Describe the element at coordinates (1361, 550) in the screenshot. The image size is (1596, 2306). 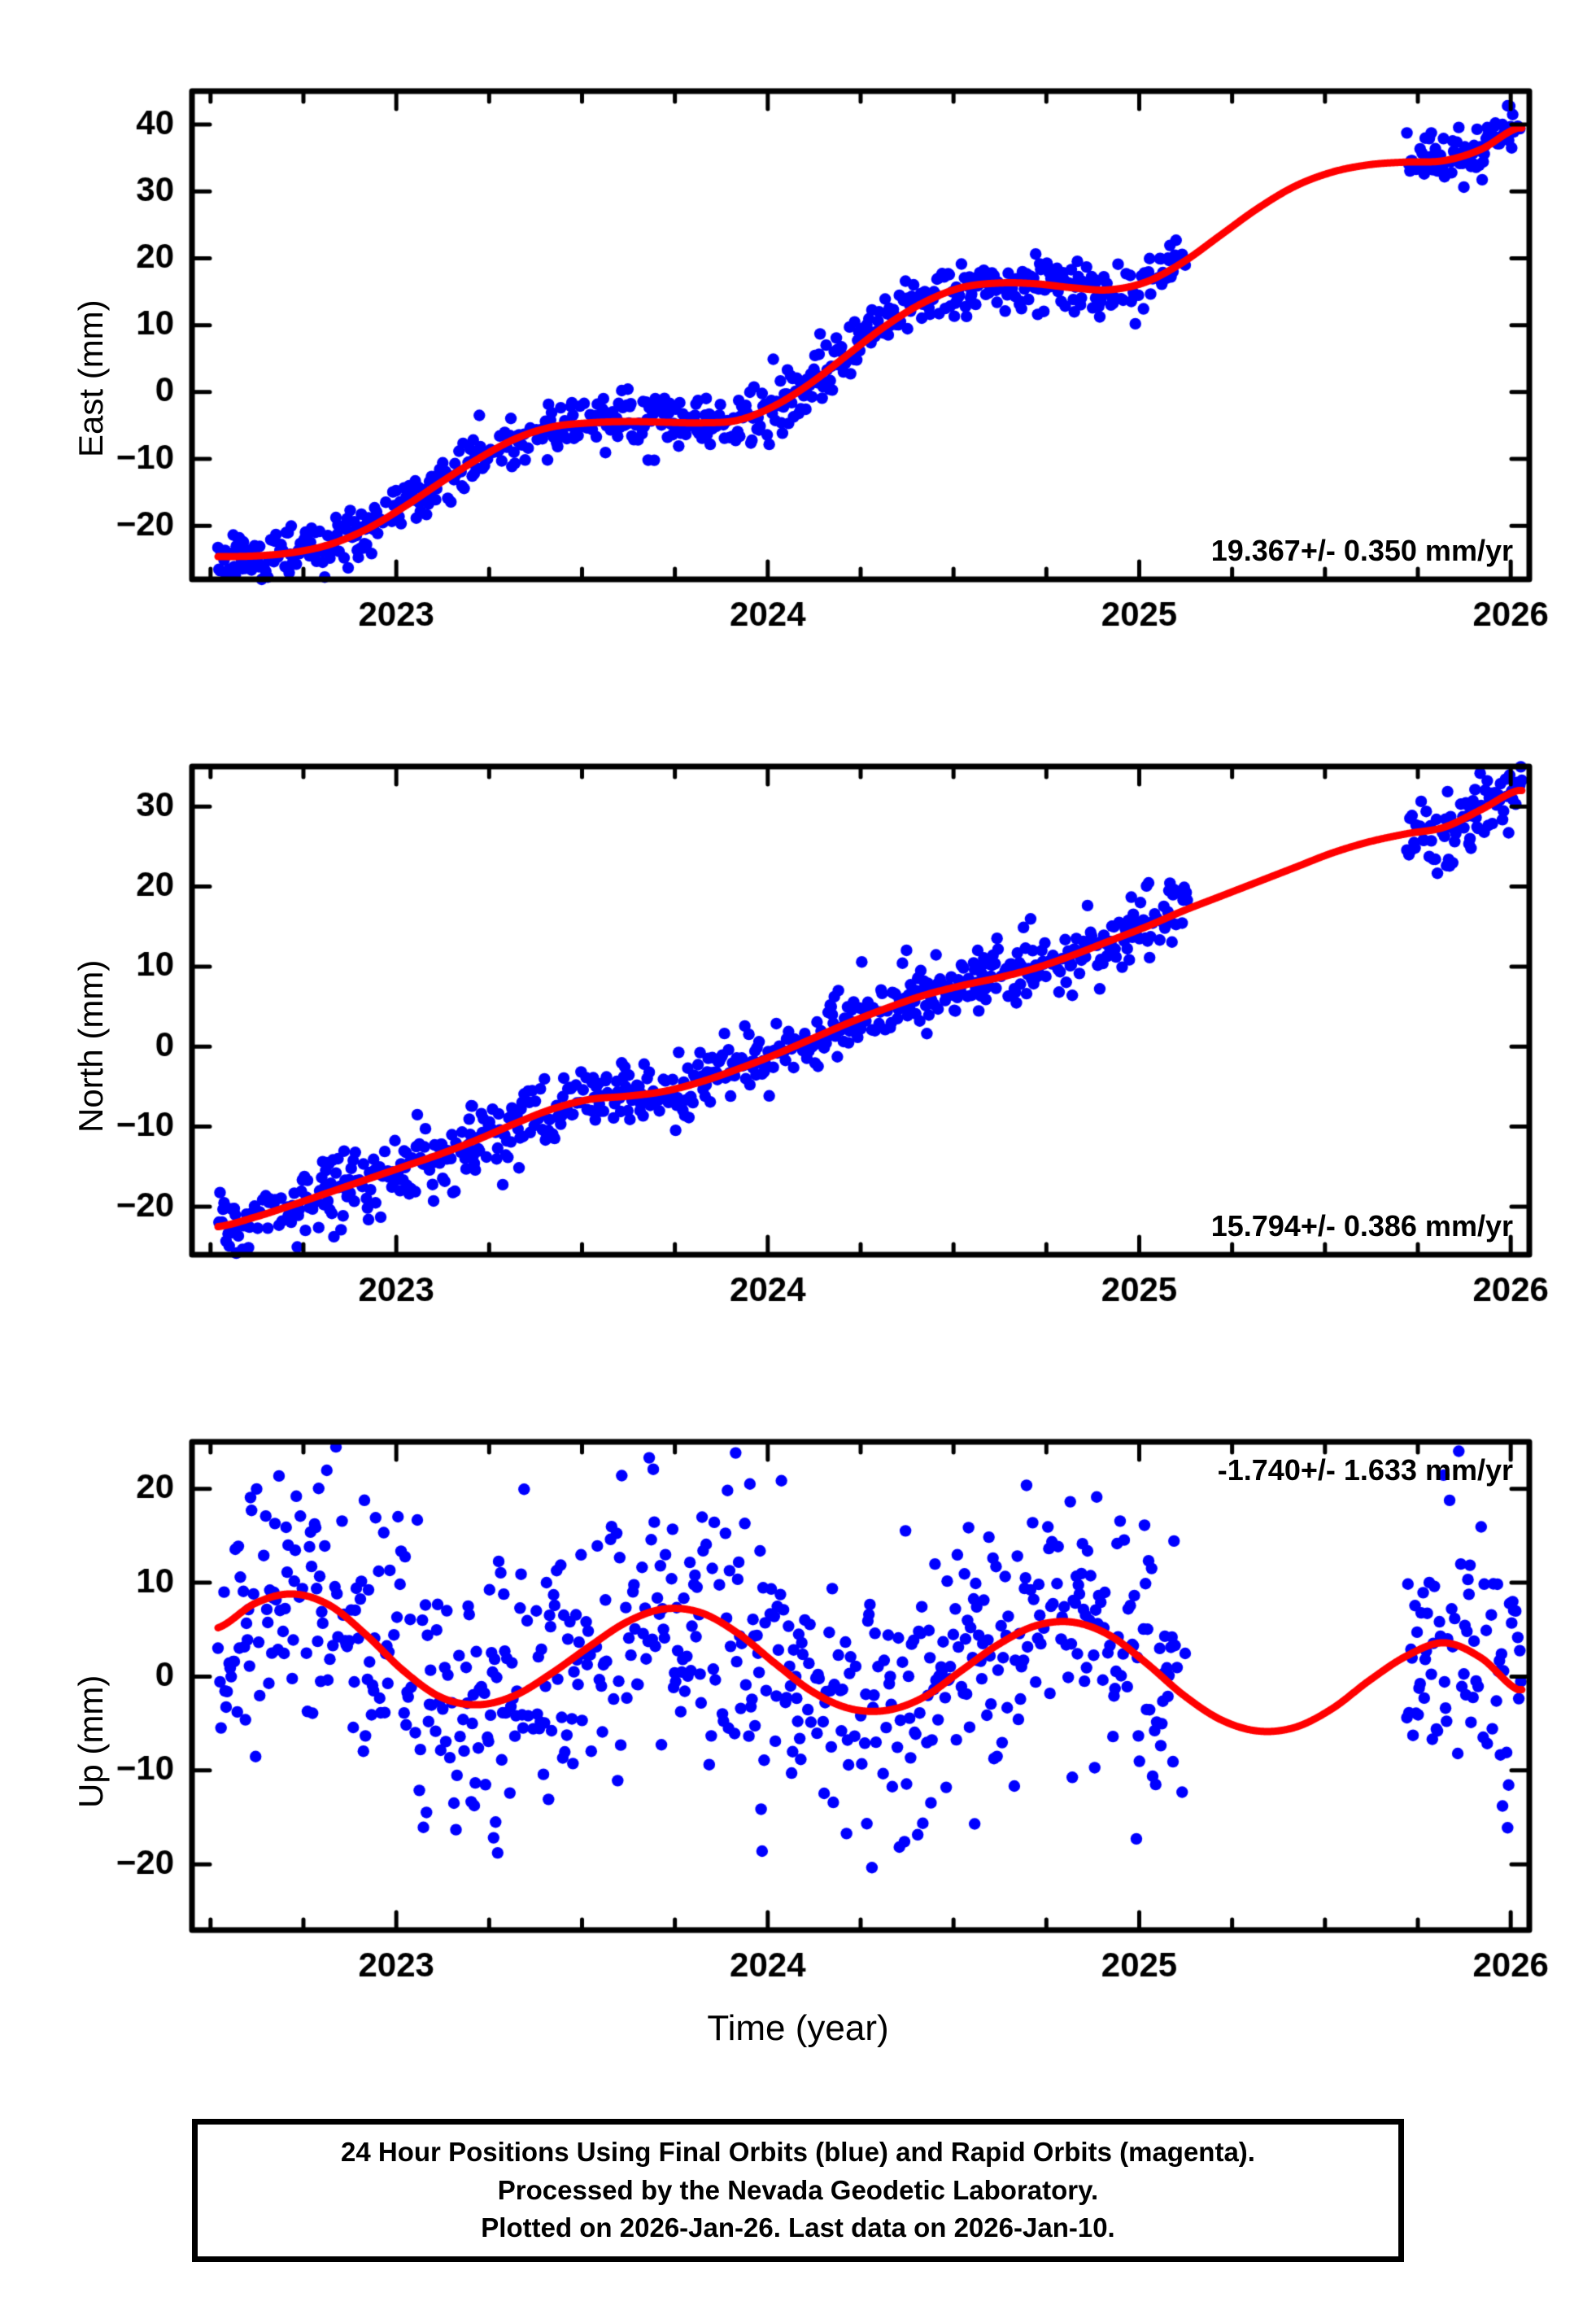
I see `rate-annotation-east: 19.367+/- 0.350 mm/yr` at that location.